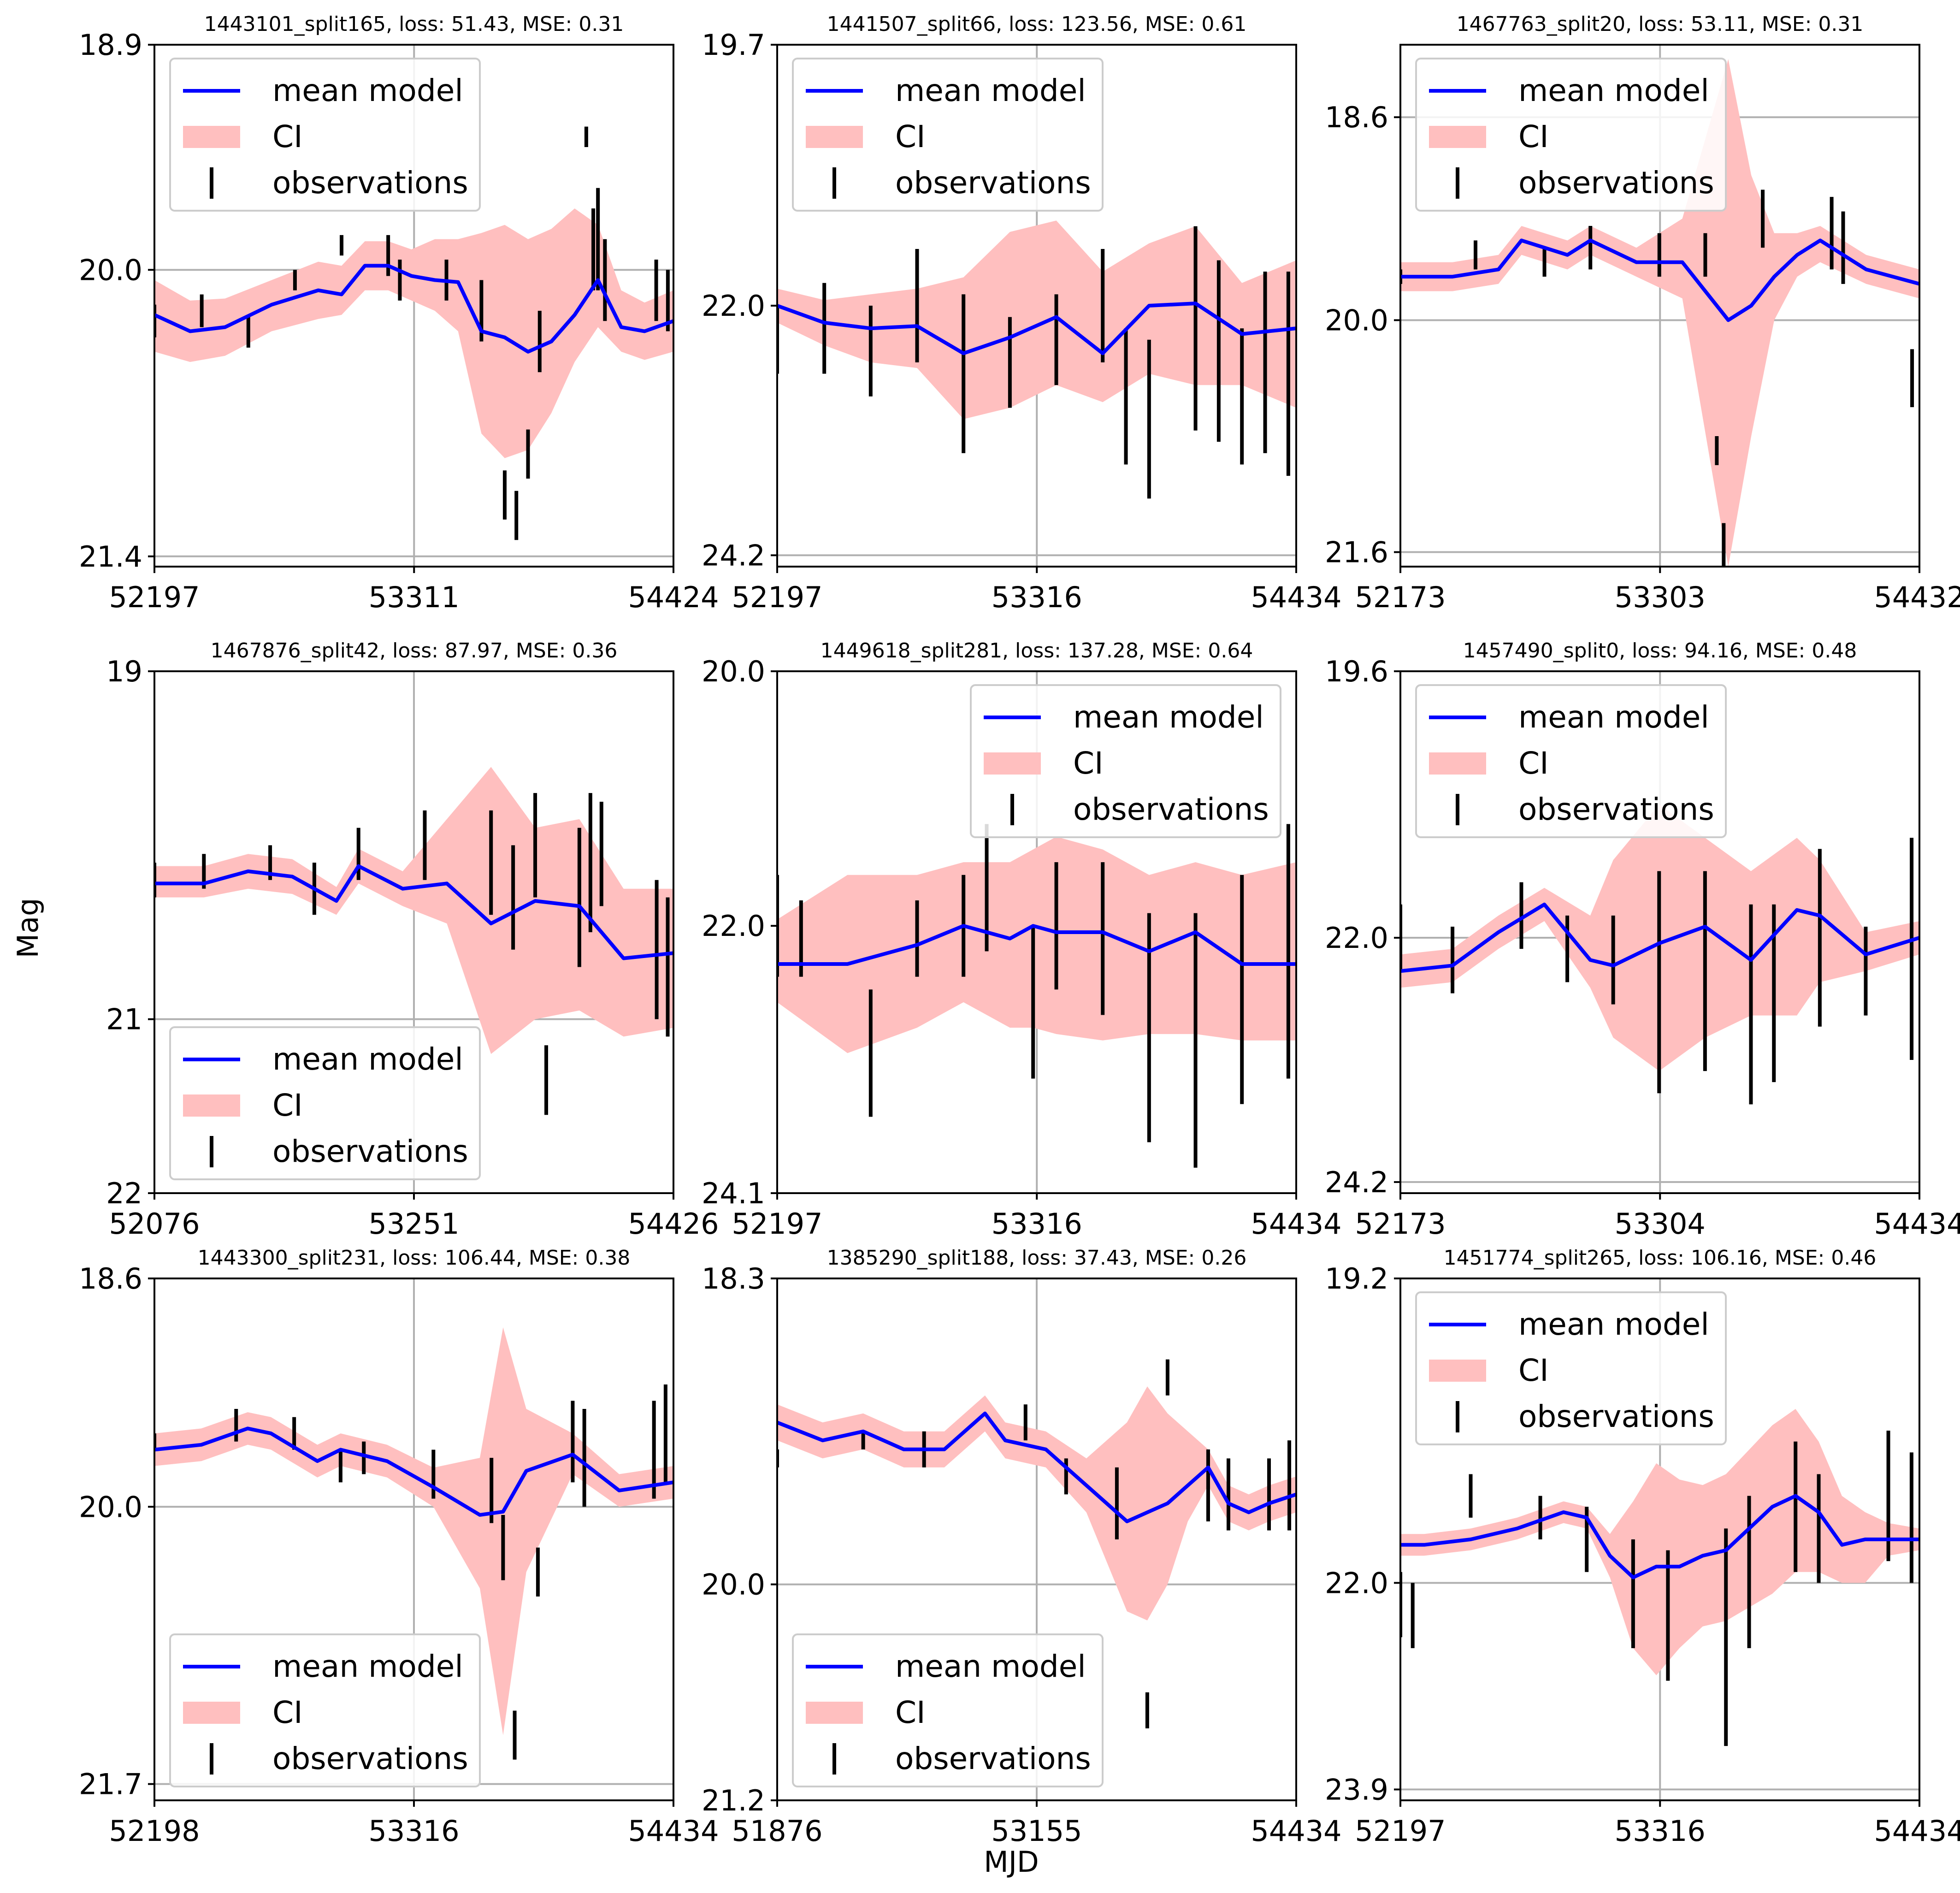  What do you see at coordinates (1356, 1279) in the screenshot?
I see `y-tick-label: 19.2` at bounding box center [1356, 1279].